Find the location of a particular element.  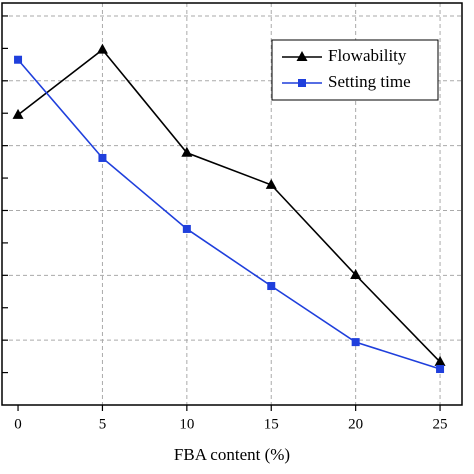

x-tick-label: 10 is located at coordinates (186, 424).